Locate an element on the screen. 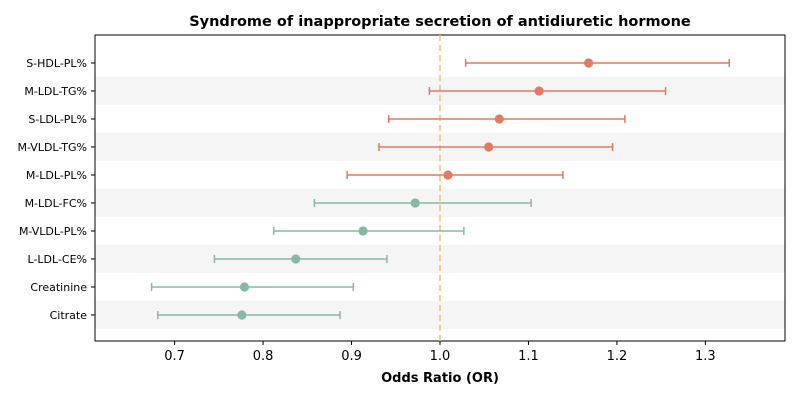 The height and width of the screenshot is (400, 800). y-tick-label: Creatinine is located at coordinates (58, 287).